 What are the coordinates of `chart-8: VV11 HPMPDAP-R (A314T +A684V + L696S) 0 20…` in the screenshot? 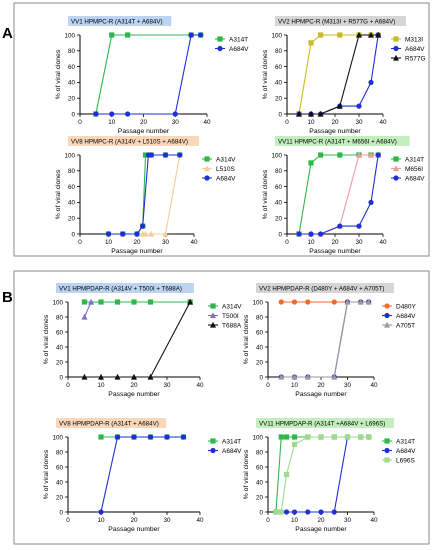 It's located at (329, 475).